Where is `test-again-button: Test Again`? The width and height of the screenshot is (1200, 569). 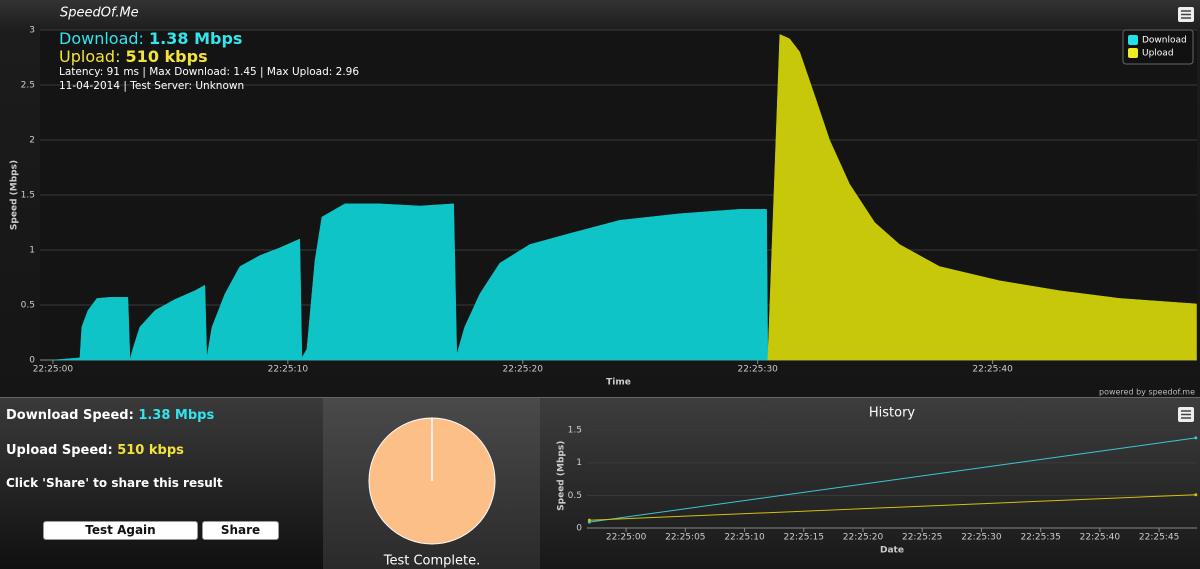 test-again-button: Test Again is located at coordinates (120, 530).